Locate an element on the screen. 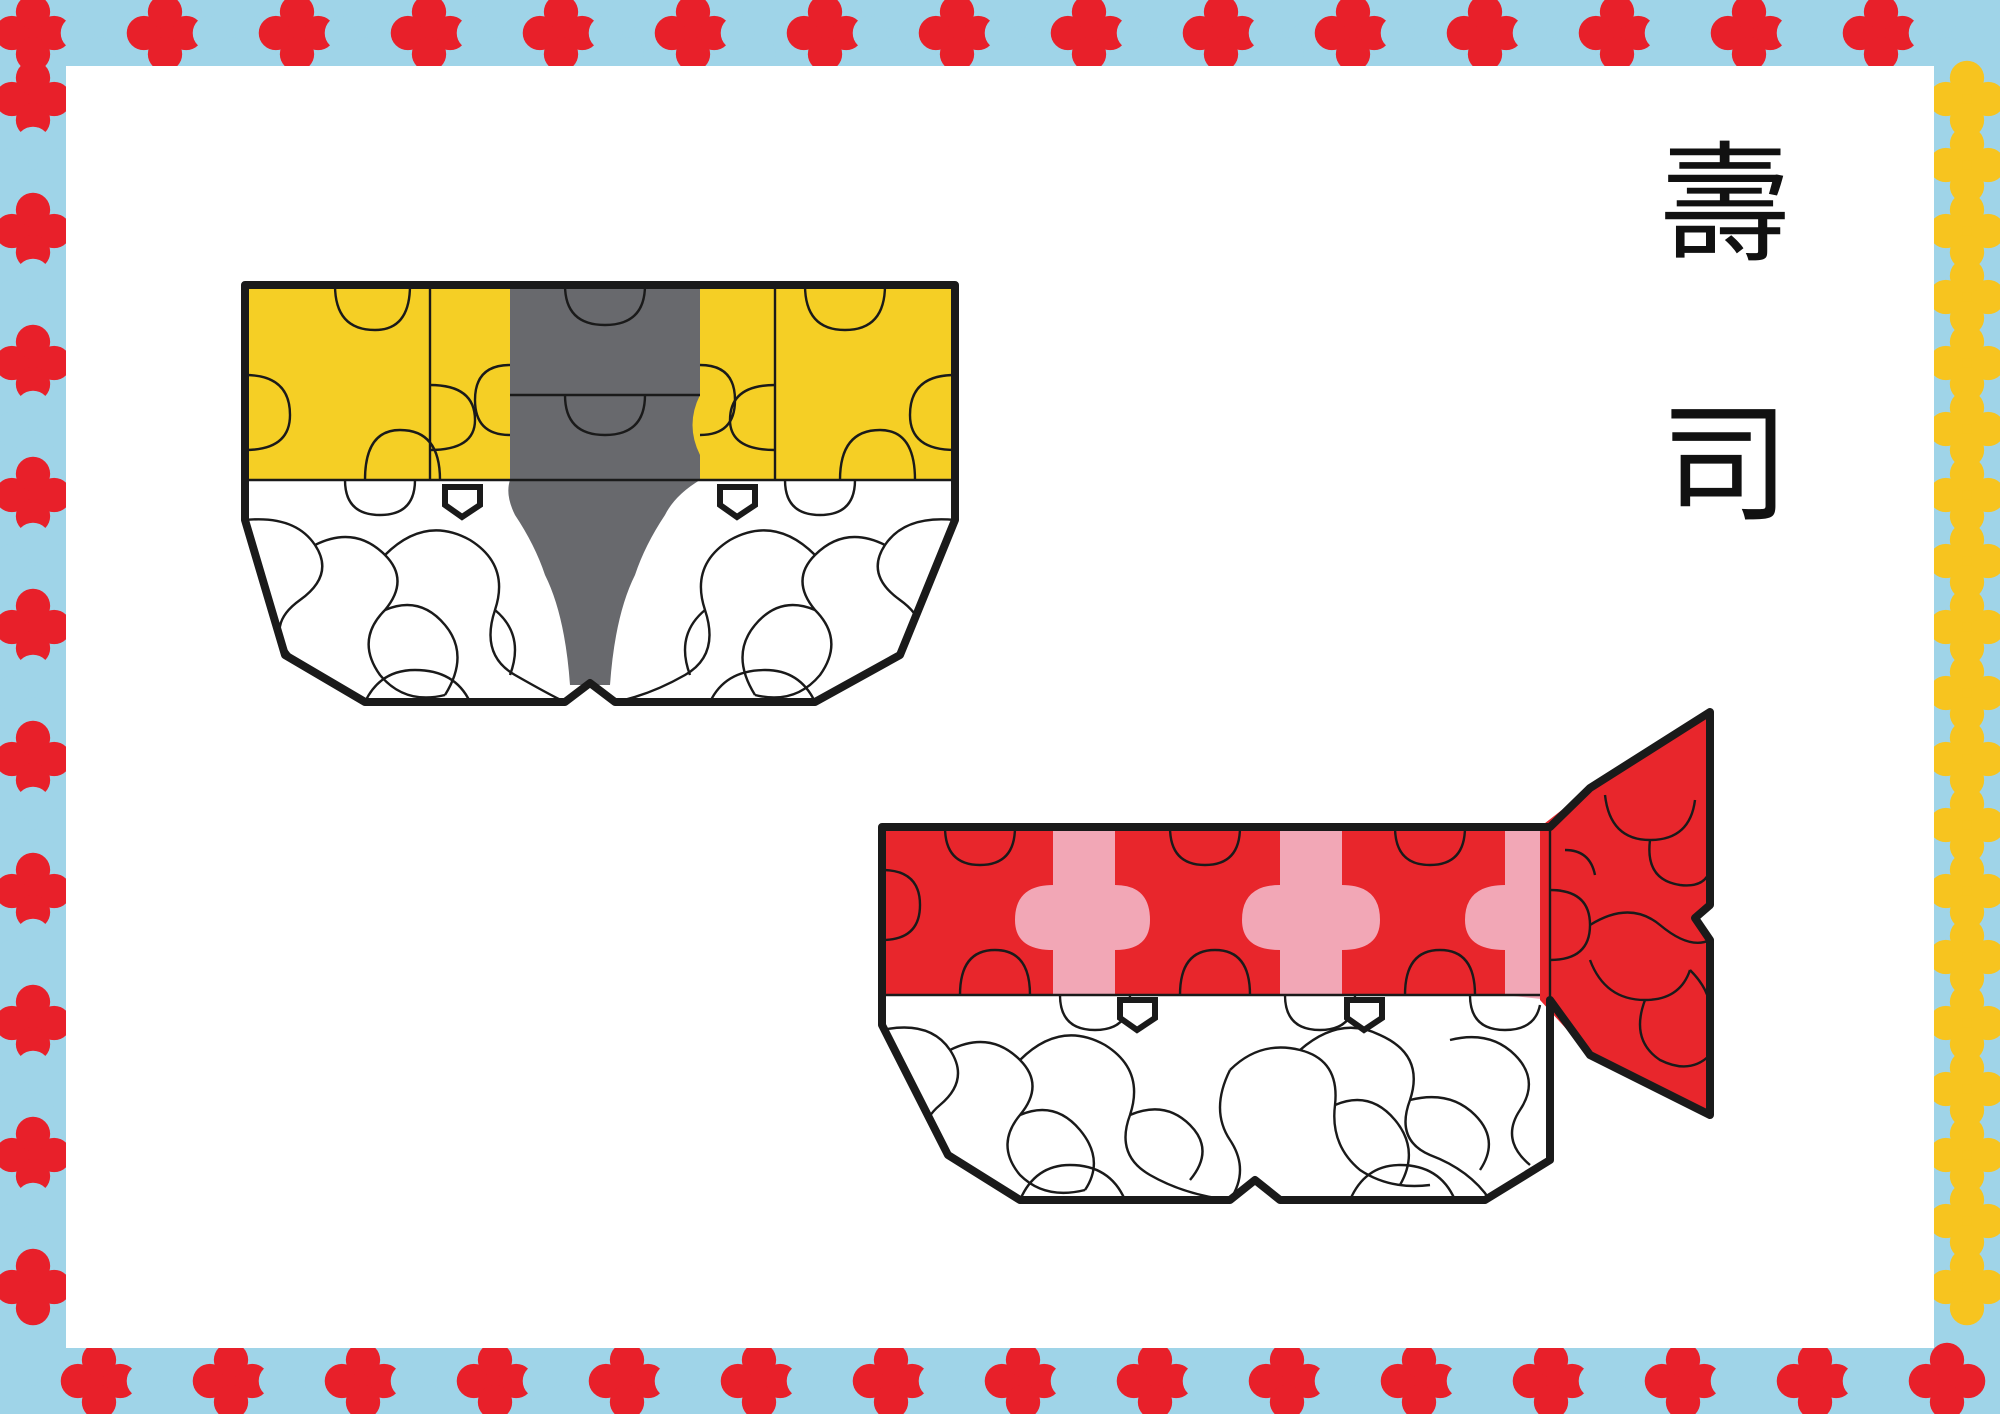 This screenshot has width=2000, height=1414. tamago-outline is located at coordinates (600, 493).